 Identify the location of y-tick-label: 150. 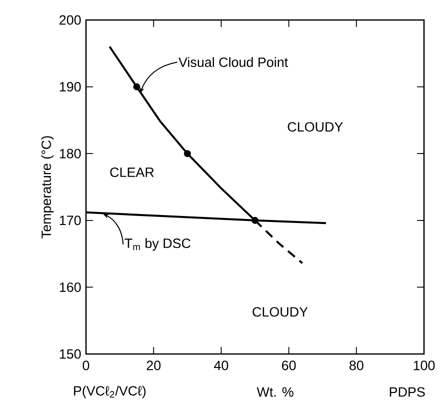
(70, 354).